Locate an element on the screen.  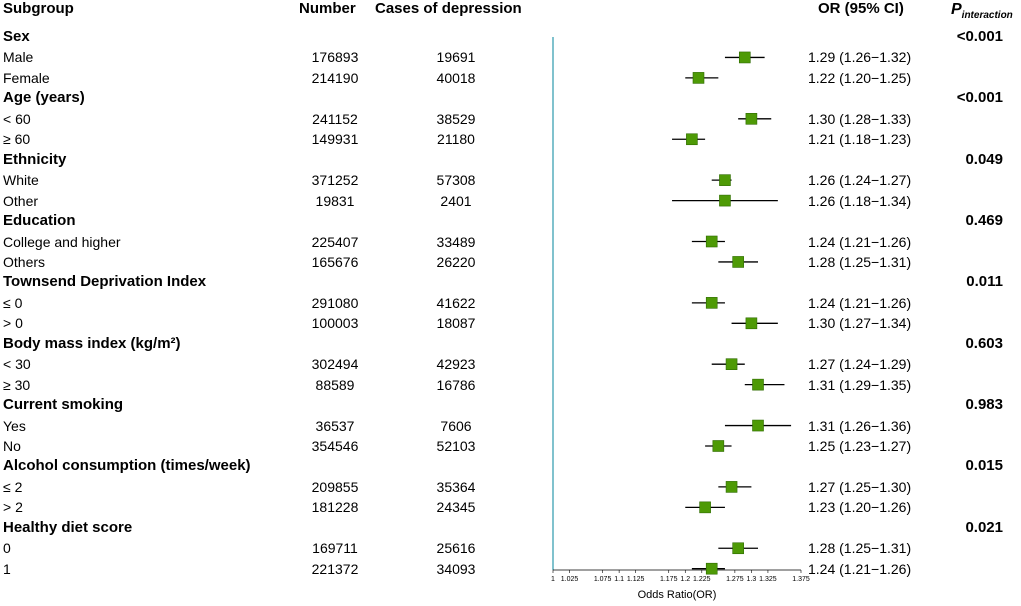
subgroup-label: 1 is located at coordinates (7, 568).